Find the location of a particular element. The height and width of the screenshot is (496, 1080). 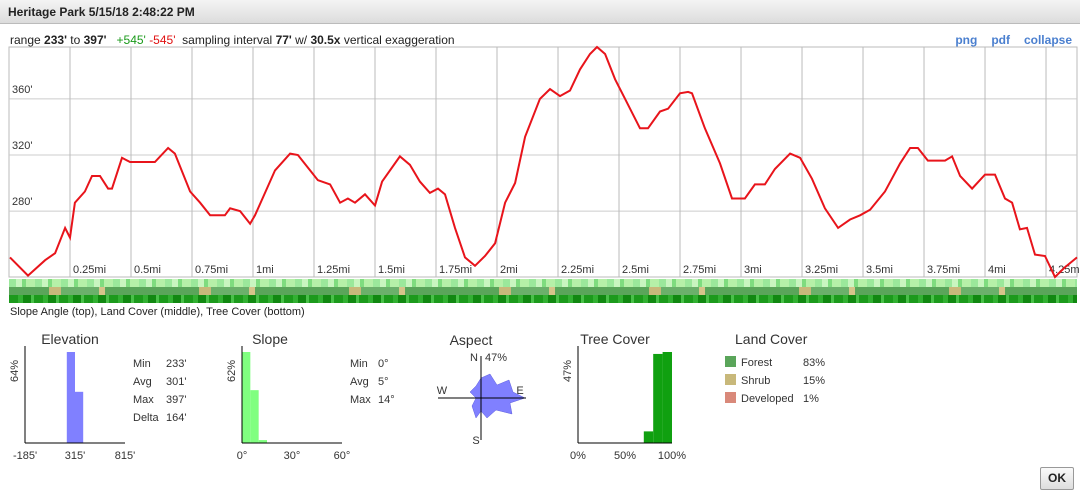

loss: -545' is located at coordinates (162, 40).